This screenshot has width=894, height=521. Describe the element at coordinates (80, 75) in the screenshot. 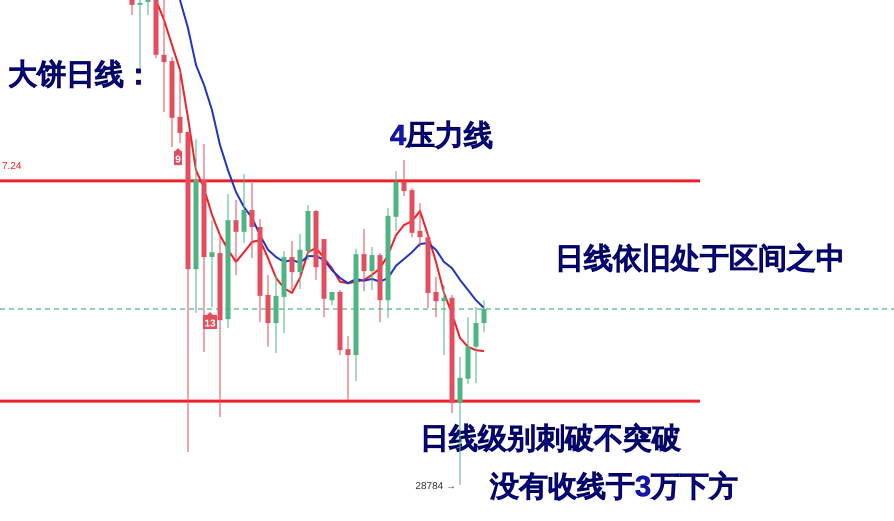

I see `text: 大饼日线：` at that location.